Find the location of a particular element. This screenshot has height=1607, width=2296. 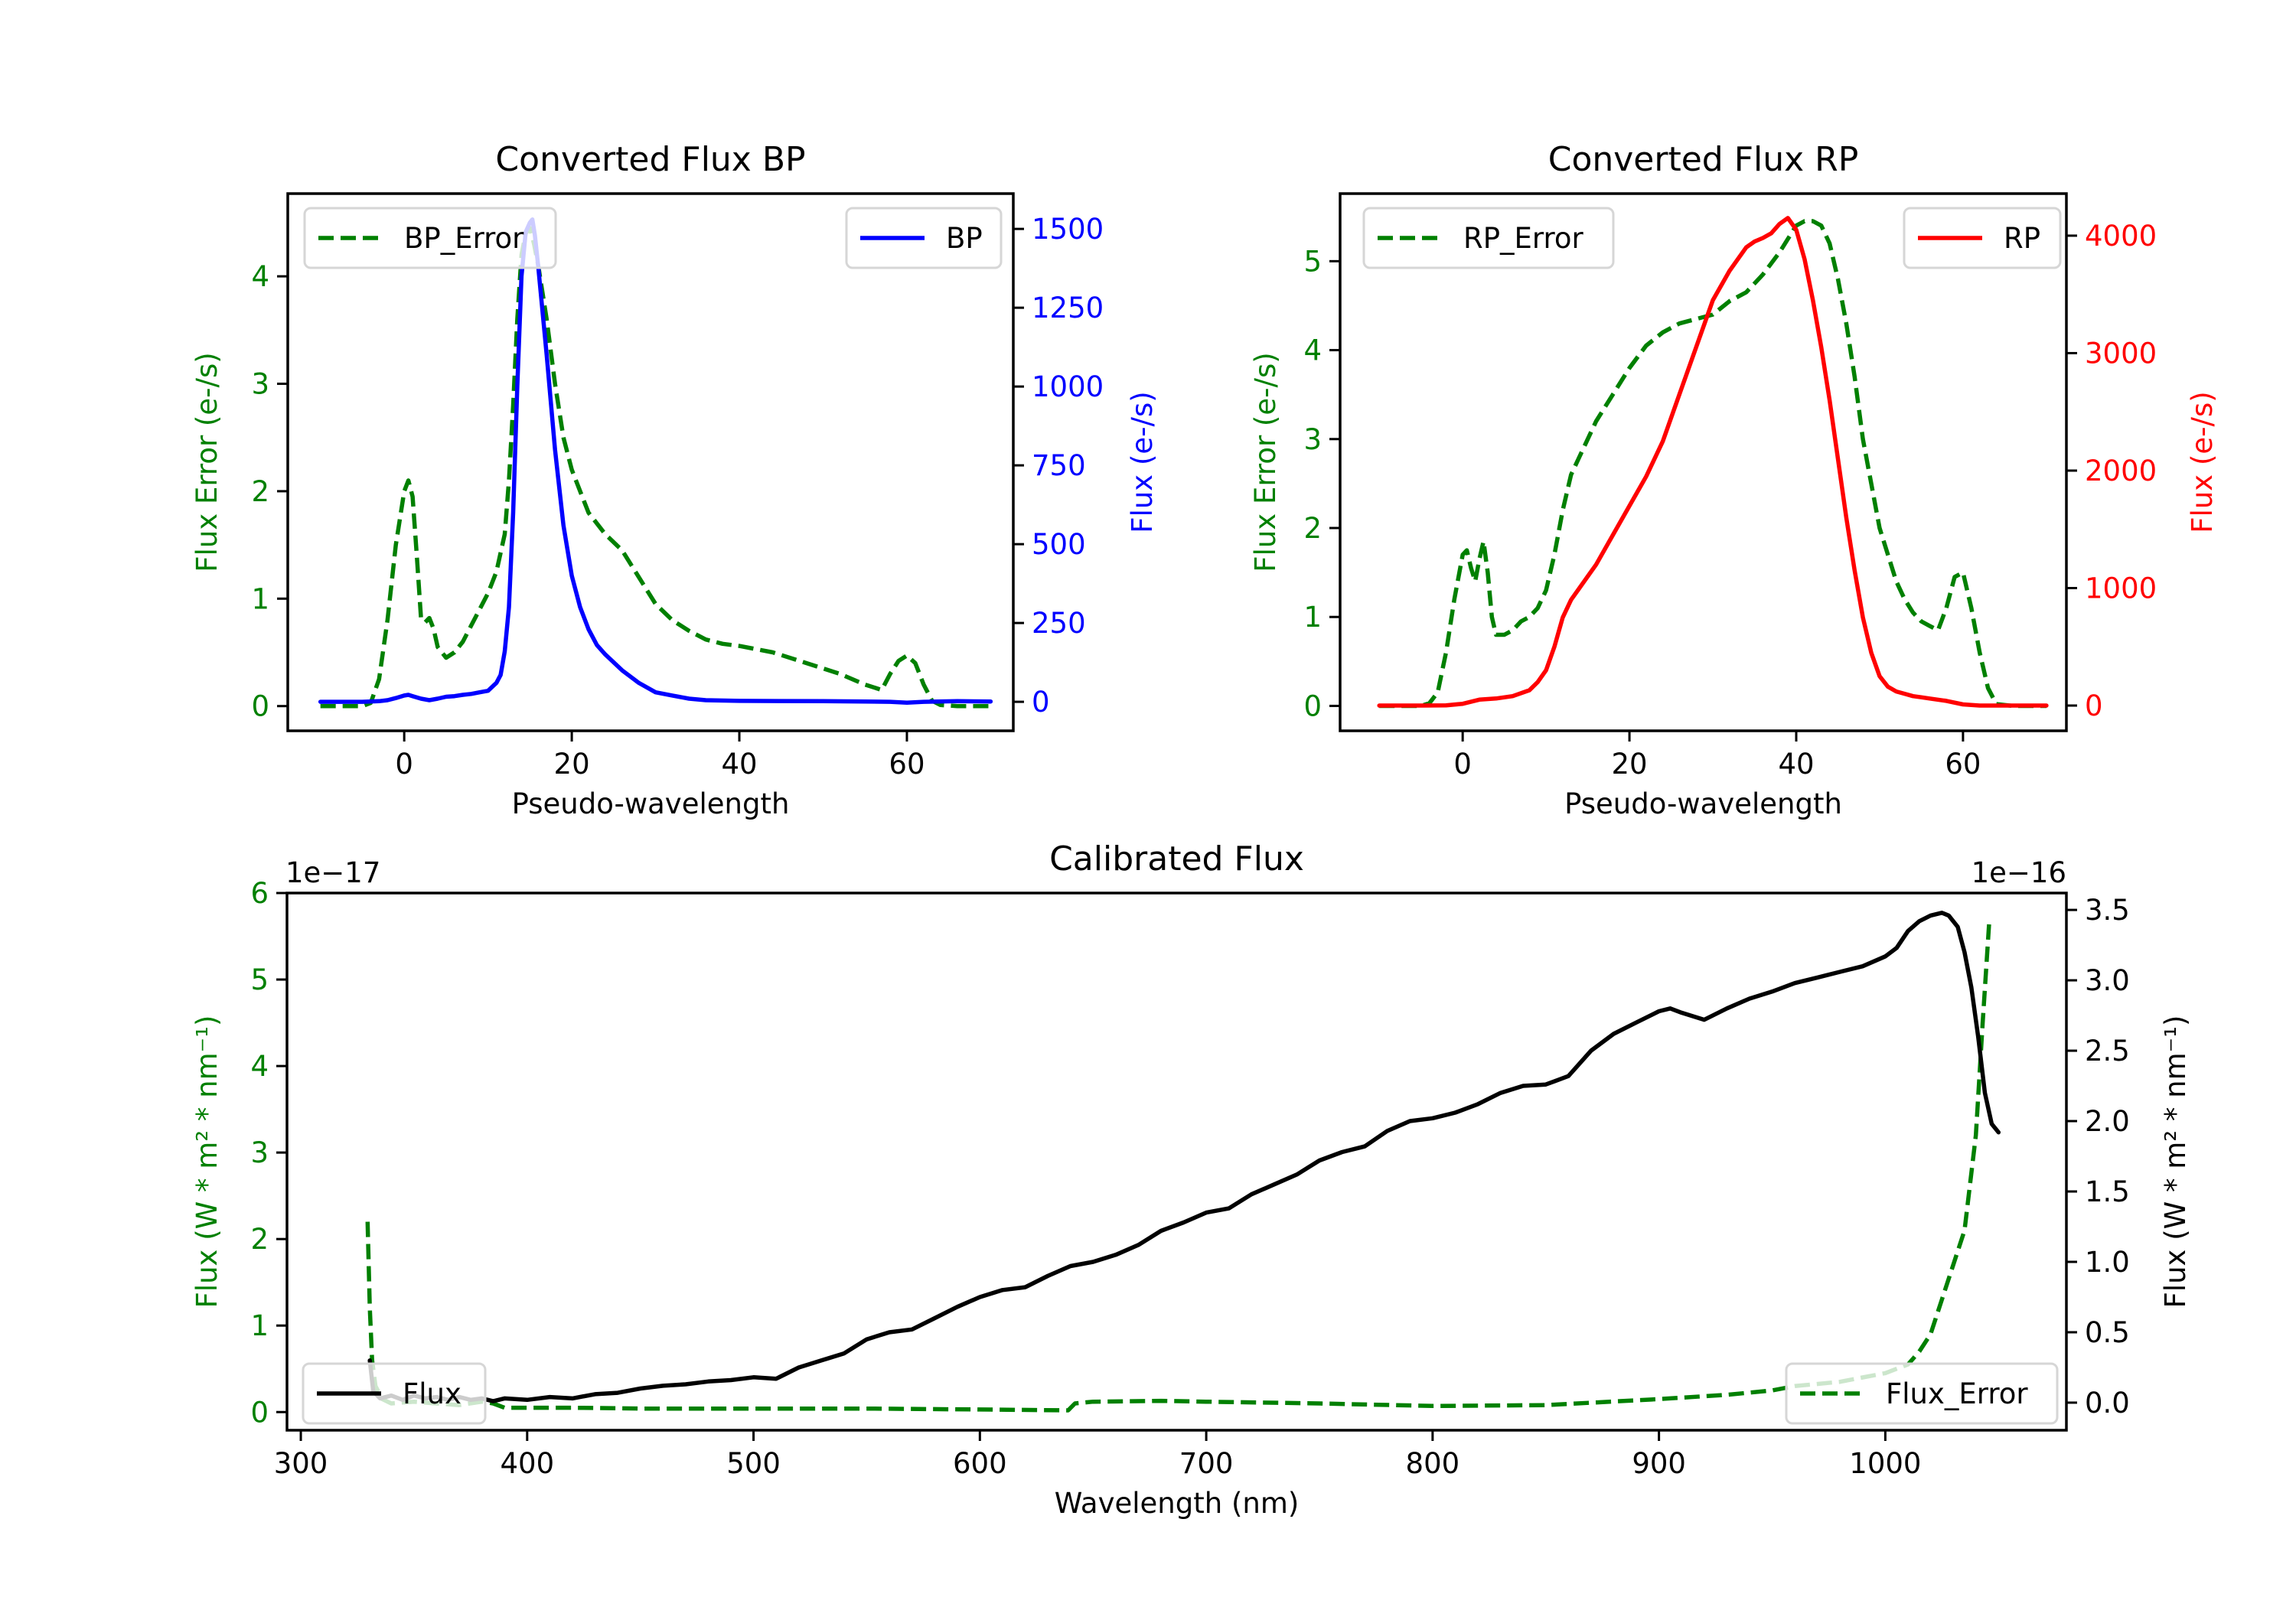

rp-legend: RP is located at coordinates (1982, 238).